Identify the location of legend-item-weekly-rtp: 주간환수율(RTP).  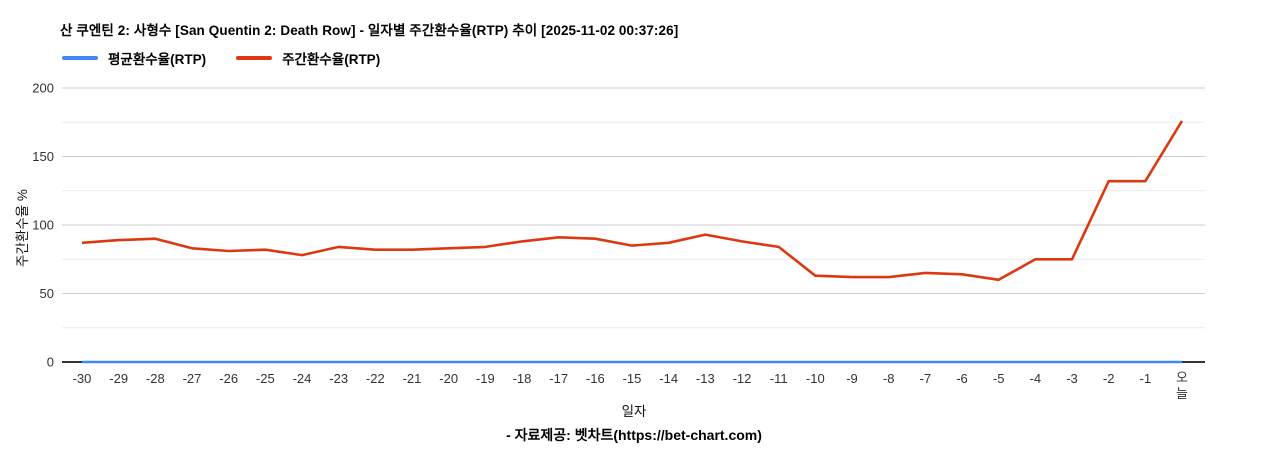
(308, 58).